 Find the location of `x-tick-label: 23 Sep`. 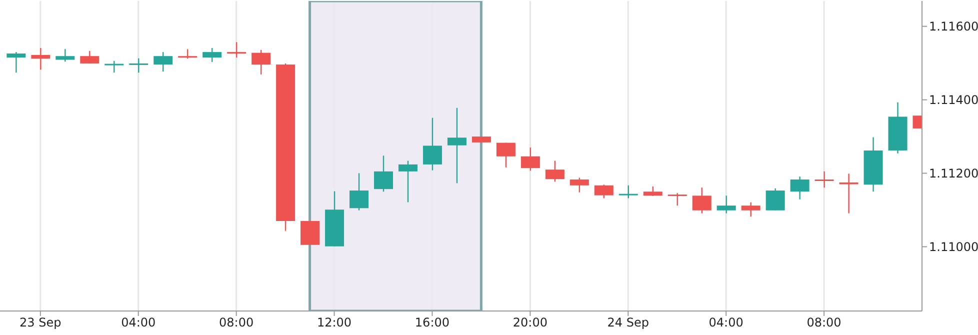

x-tick-label: 23 Sep is located at coordinates (41, 323).